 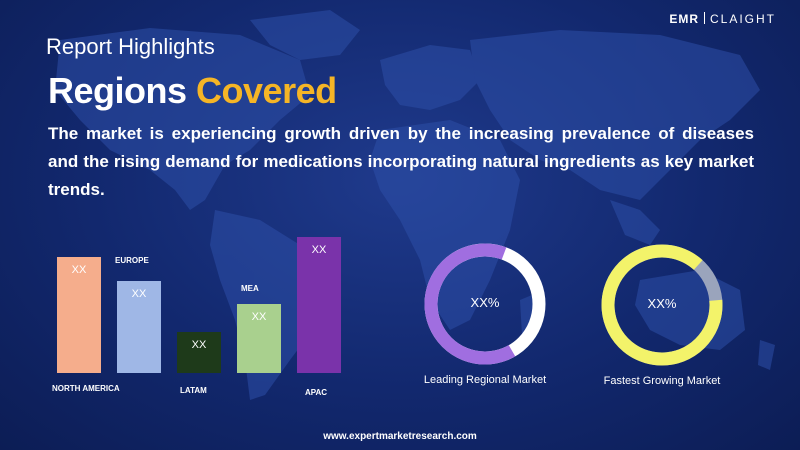 I want to click on donut-caption: Fastest Growing Market, so click(x=662, y=381).